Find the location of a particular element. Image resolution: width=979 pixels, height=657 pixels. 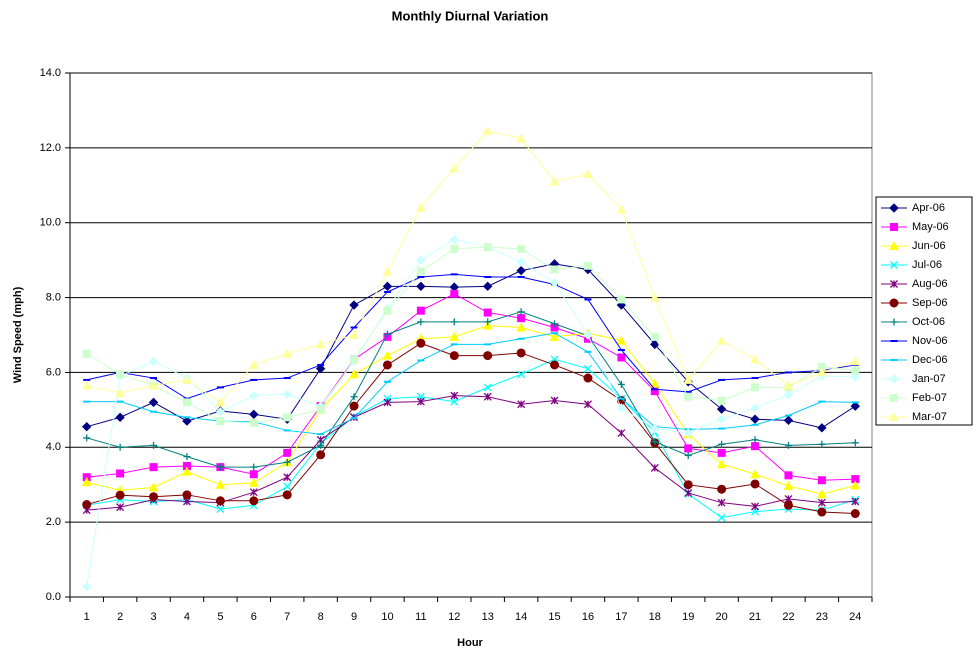

x-tick-label: 11 is located at coordinates (420, 617).